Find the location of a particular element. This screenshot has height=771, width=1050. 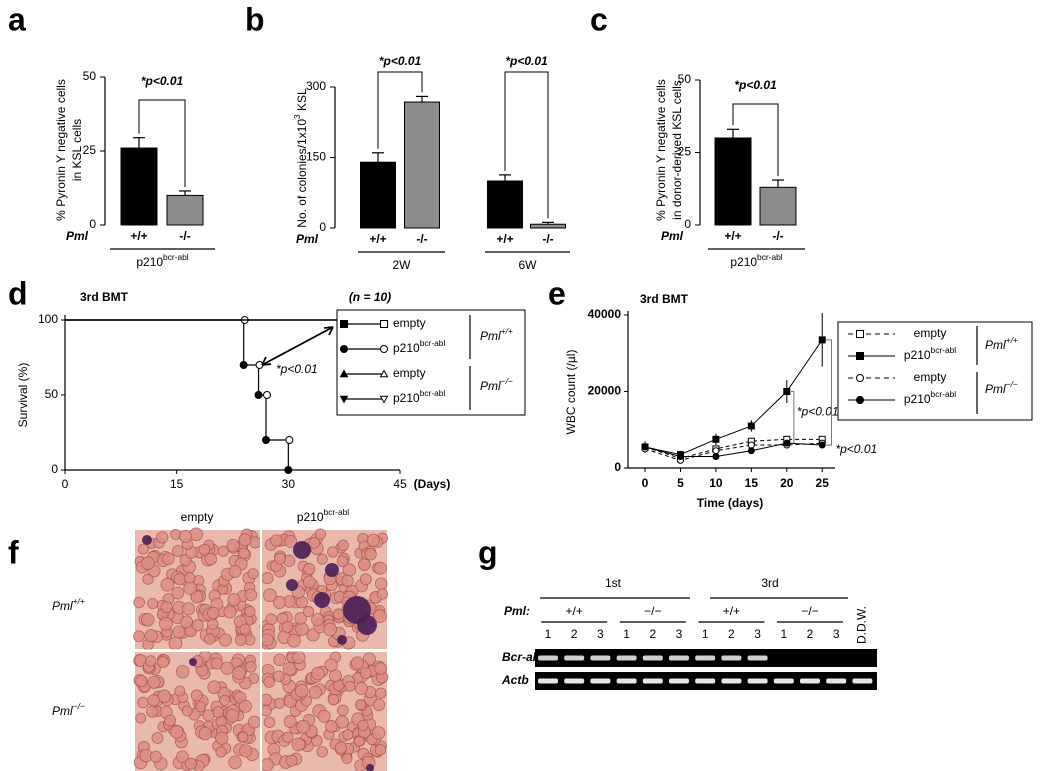

row-label: Pml−/− is located at coordinates (68, 709).